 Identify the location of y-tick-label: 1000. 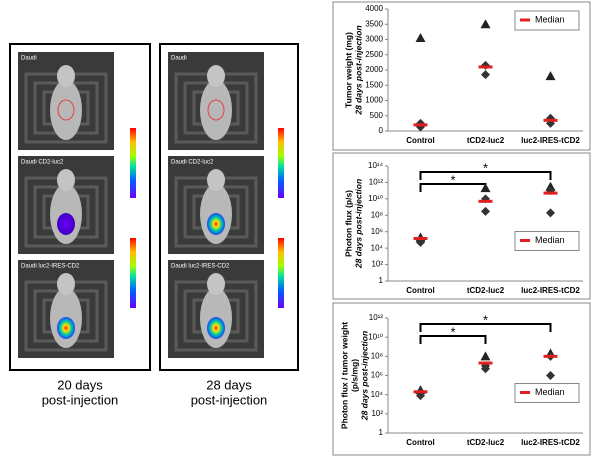
(374, 100).